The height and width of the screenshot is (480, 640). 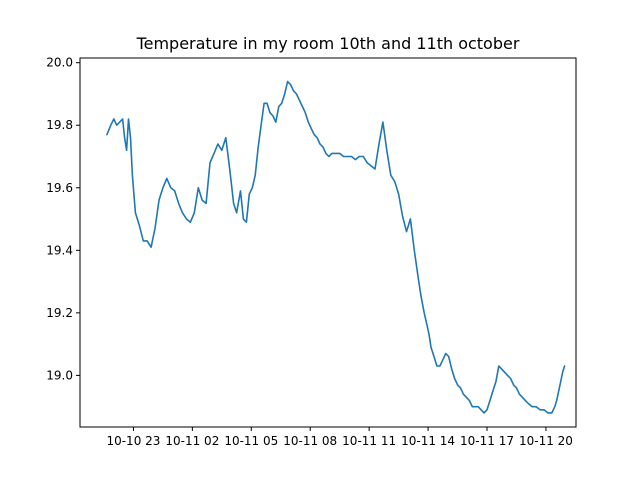 I want to click on y-tick-label: 19.2, so click(x=59, y=313).